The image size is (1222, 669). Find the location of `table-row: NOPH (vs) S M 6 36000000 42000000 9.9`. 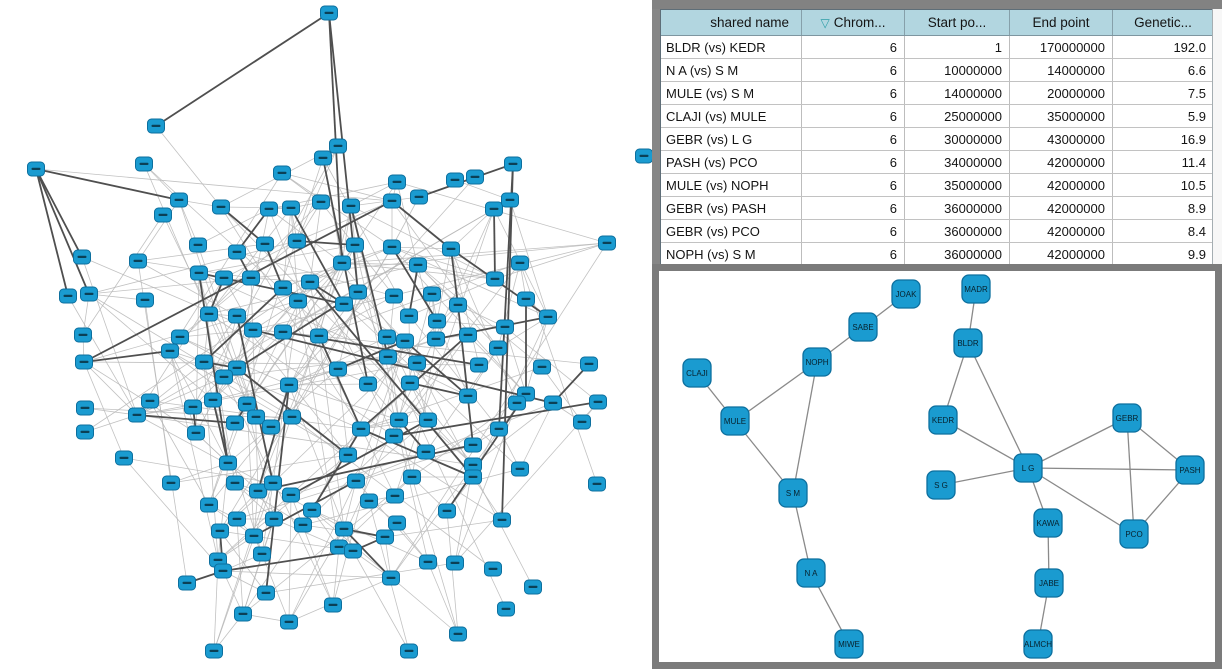

table-row: NOPH (vs) S M 6 36000000 42000000 9.9 is located at coordinates (937, 254).